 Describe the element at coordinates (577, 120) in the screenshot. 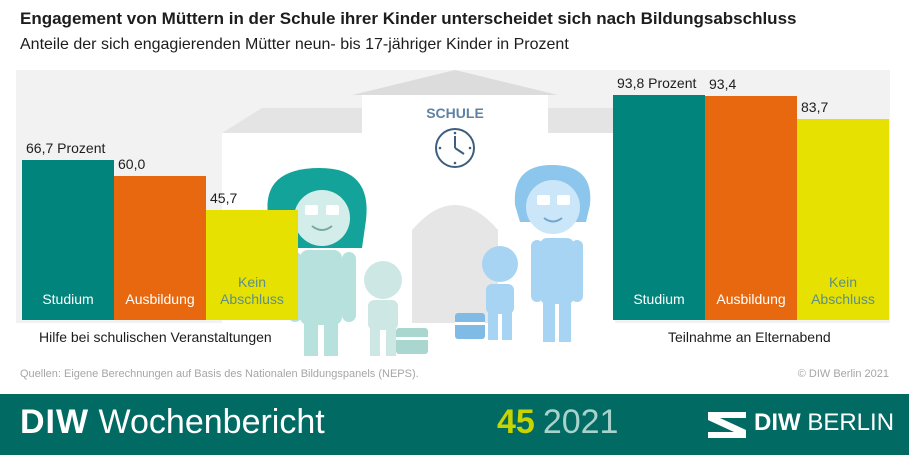

I see `school-right-roof` at that location.